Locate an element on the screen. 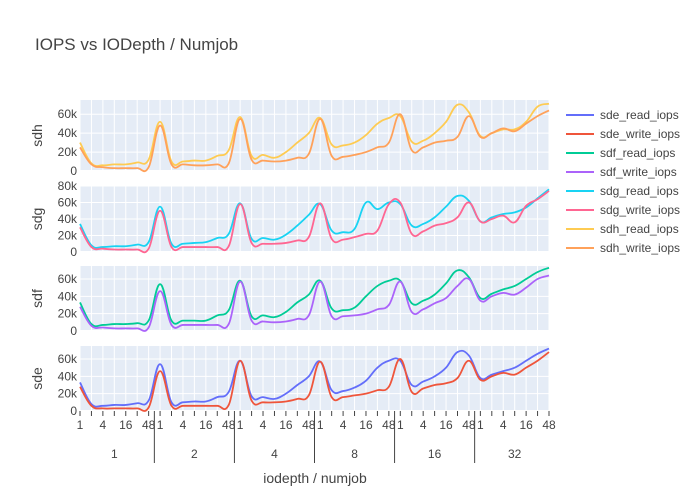  x-group-label: 32 is located at coordinates (515, 454).